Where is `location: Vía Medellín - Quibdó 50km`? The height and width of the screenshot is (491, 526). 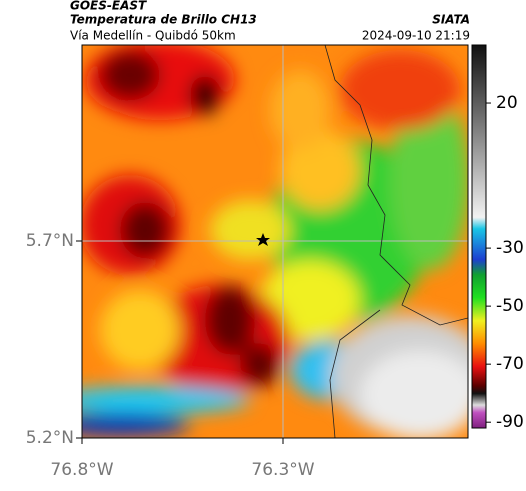
location: Vía Medellín - Quibdó 50km is located at coordinates (153, 36).